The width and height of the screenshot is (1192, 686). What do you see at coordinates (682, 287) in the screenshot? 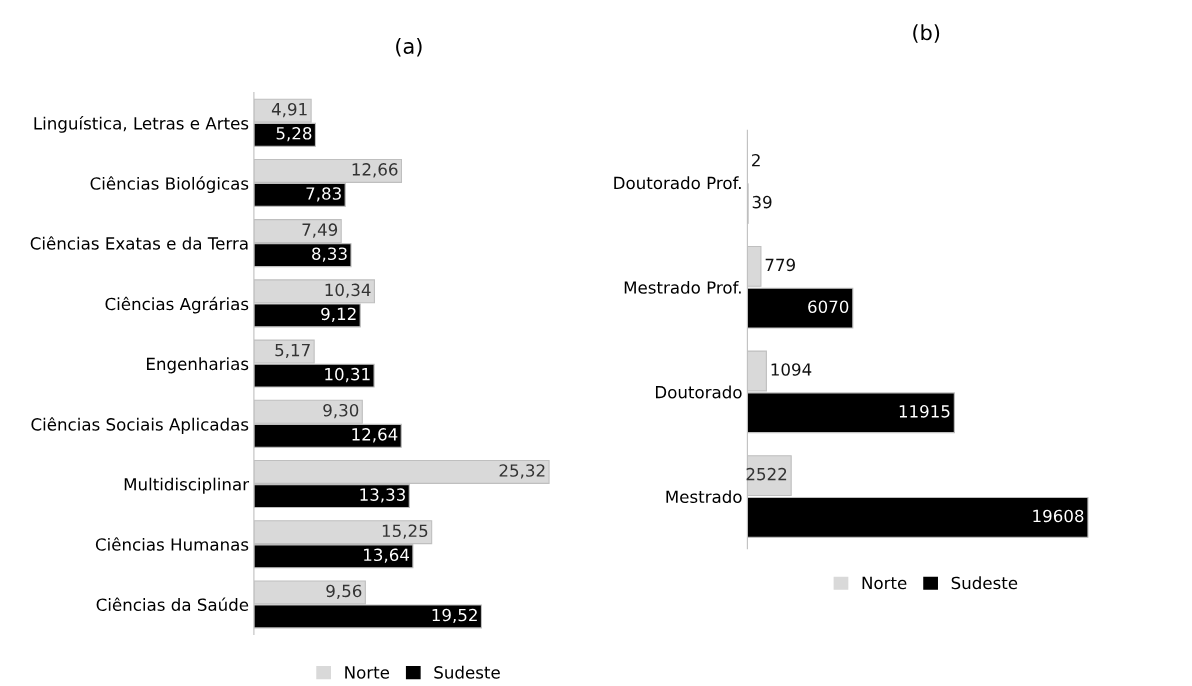
I see `y-tick-label: Mestrado Prof.` at bounding box center [682, 287].